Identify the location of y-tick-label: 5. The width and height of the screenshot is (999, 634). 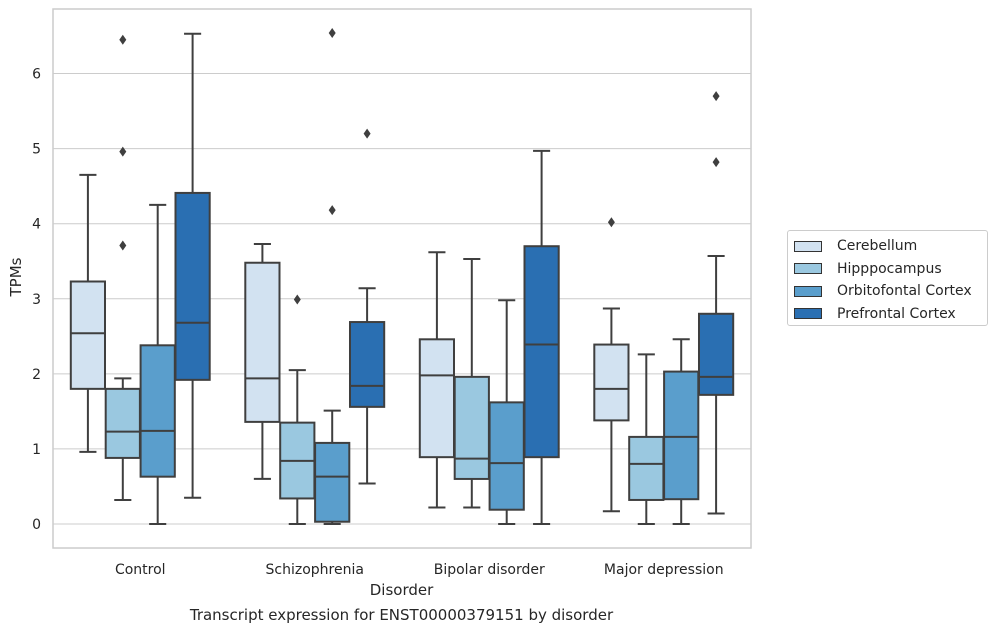
(36, 150).